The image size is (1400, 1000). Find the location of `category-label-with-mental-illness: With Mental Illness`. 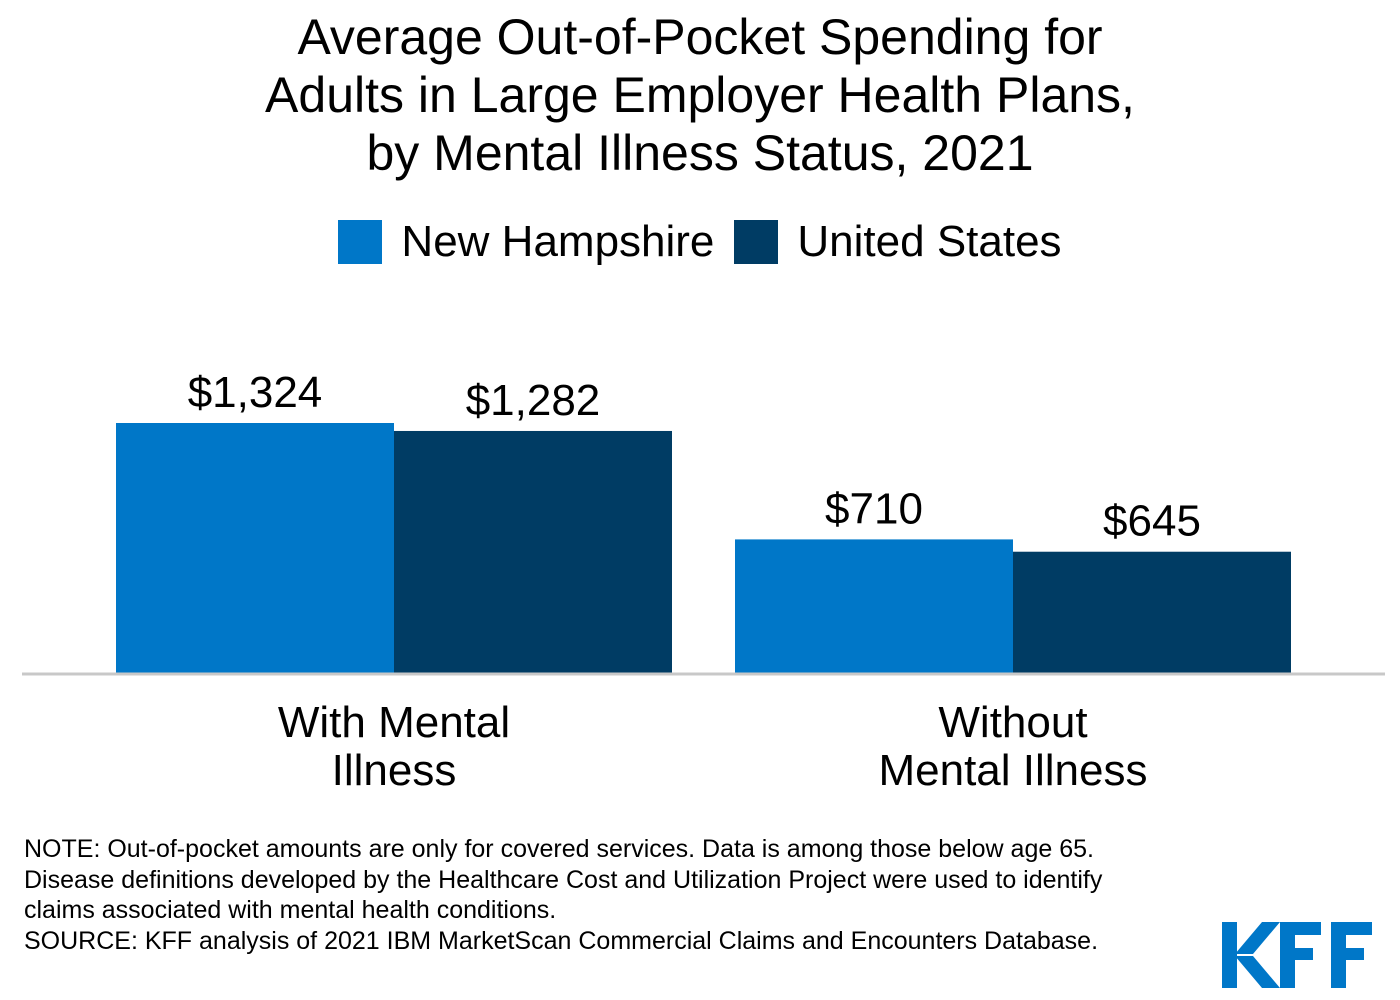

category-label-with-mental-illness: With Mental Illness is located at coordinates (394, 746).